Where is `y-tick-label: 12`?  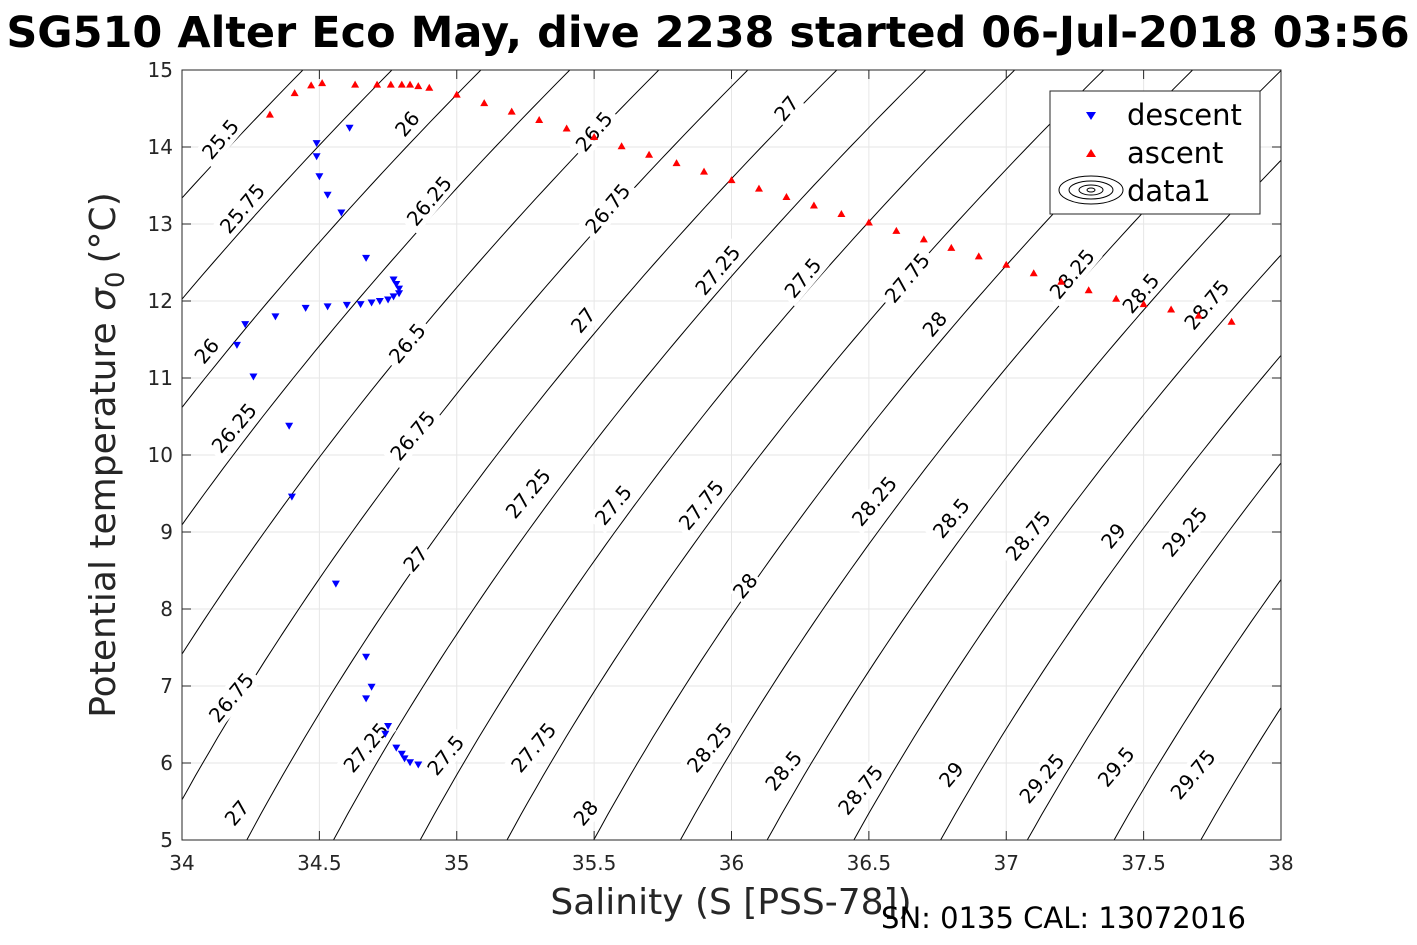
y-tick-label: 12 is located at coordinates (160, 301).